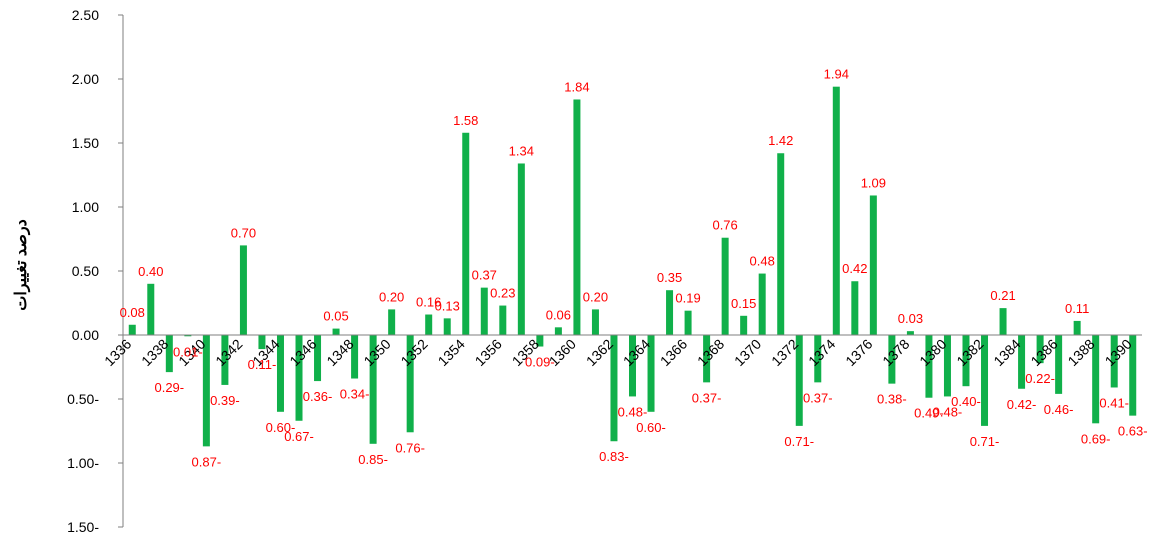 The height and width of the screenshot is (539, 1151). I want to click on data-label: 1.84, so click(576, 86).